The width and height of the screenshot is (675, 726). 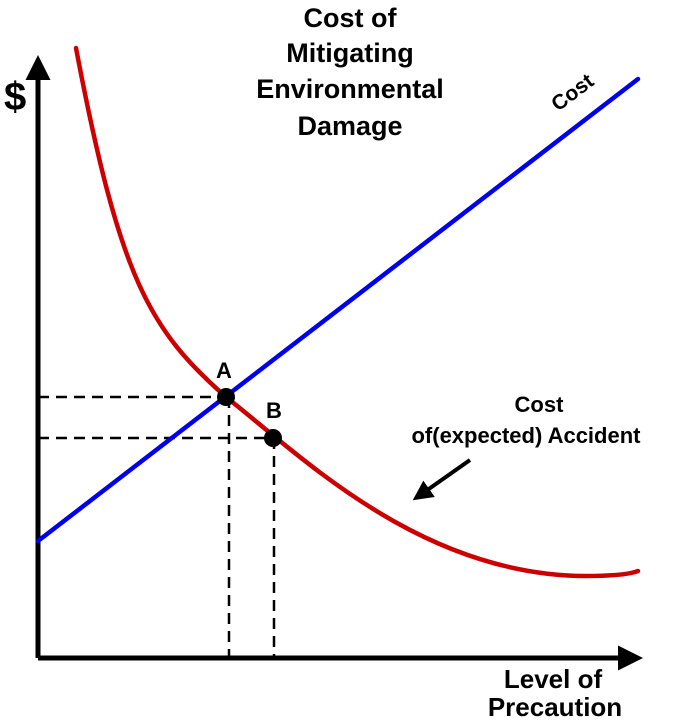 I want to click on title-line-2: Mitigating, so click(x=349, y=53).